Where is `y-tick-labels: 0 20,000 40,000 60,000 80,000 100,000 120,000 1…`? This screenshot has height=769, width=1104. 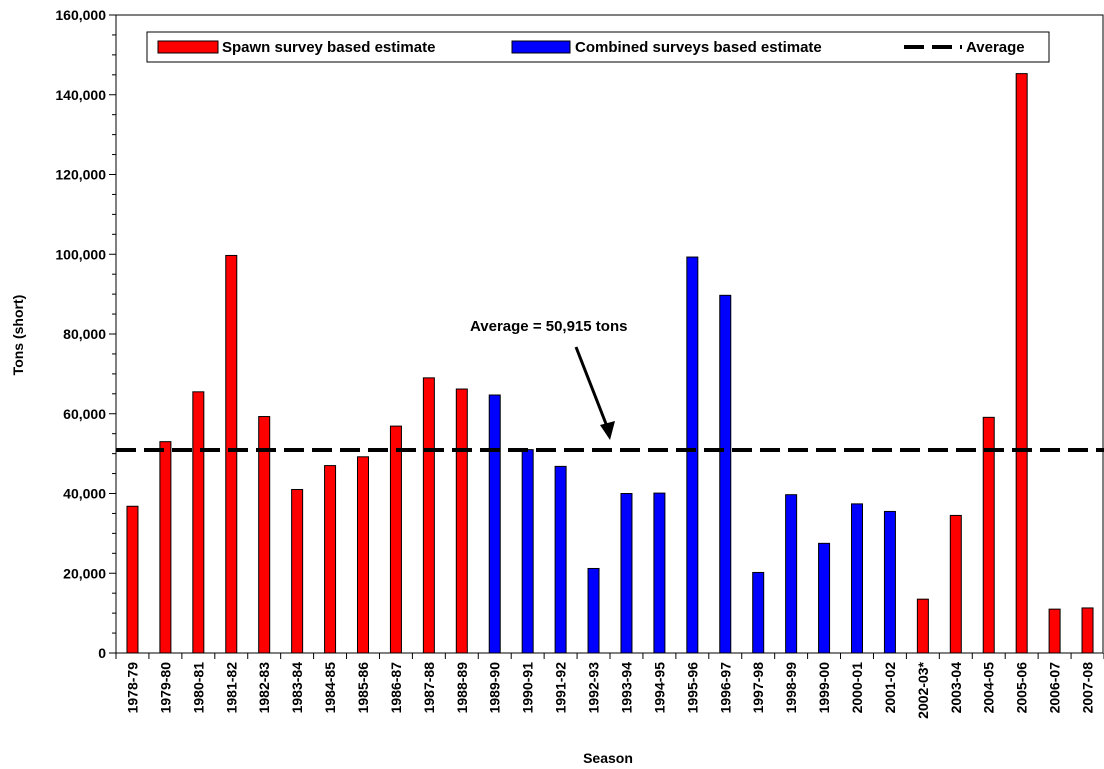
y-tick-labels: 0 20,000 40,000 60,000 80,000 100,000 120,000 1… is located at coordinates (80, 334).